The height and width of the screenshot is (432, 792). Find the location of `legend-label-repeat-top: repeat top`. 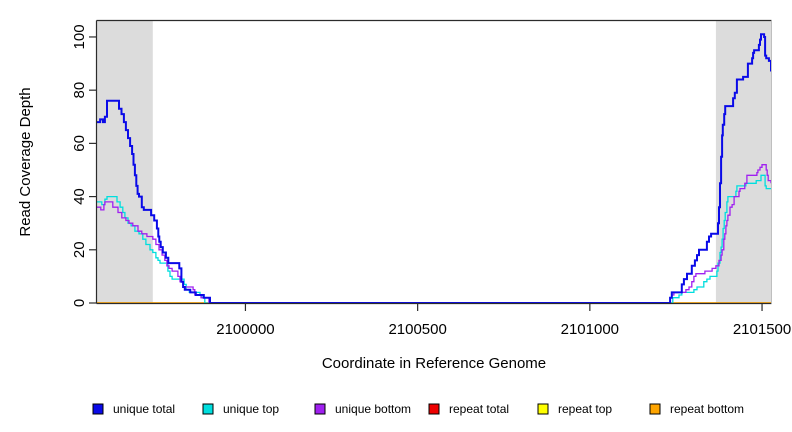

legend-label-repeat-top: repeat top is located at coordinates (585, 409).